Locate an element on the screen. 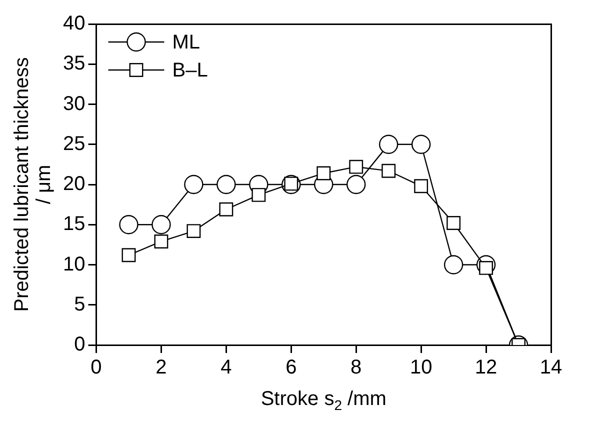 This screenshot has width=595, height=421. y-tick-label: 30 is located at coordinates (74, 103).